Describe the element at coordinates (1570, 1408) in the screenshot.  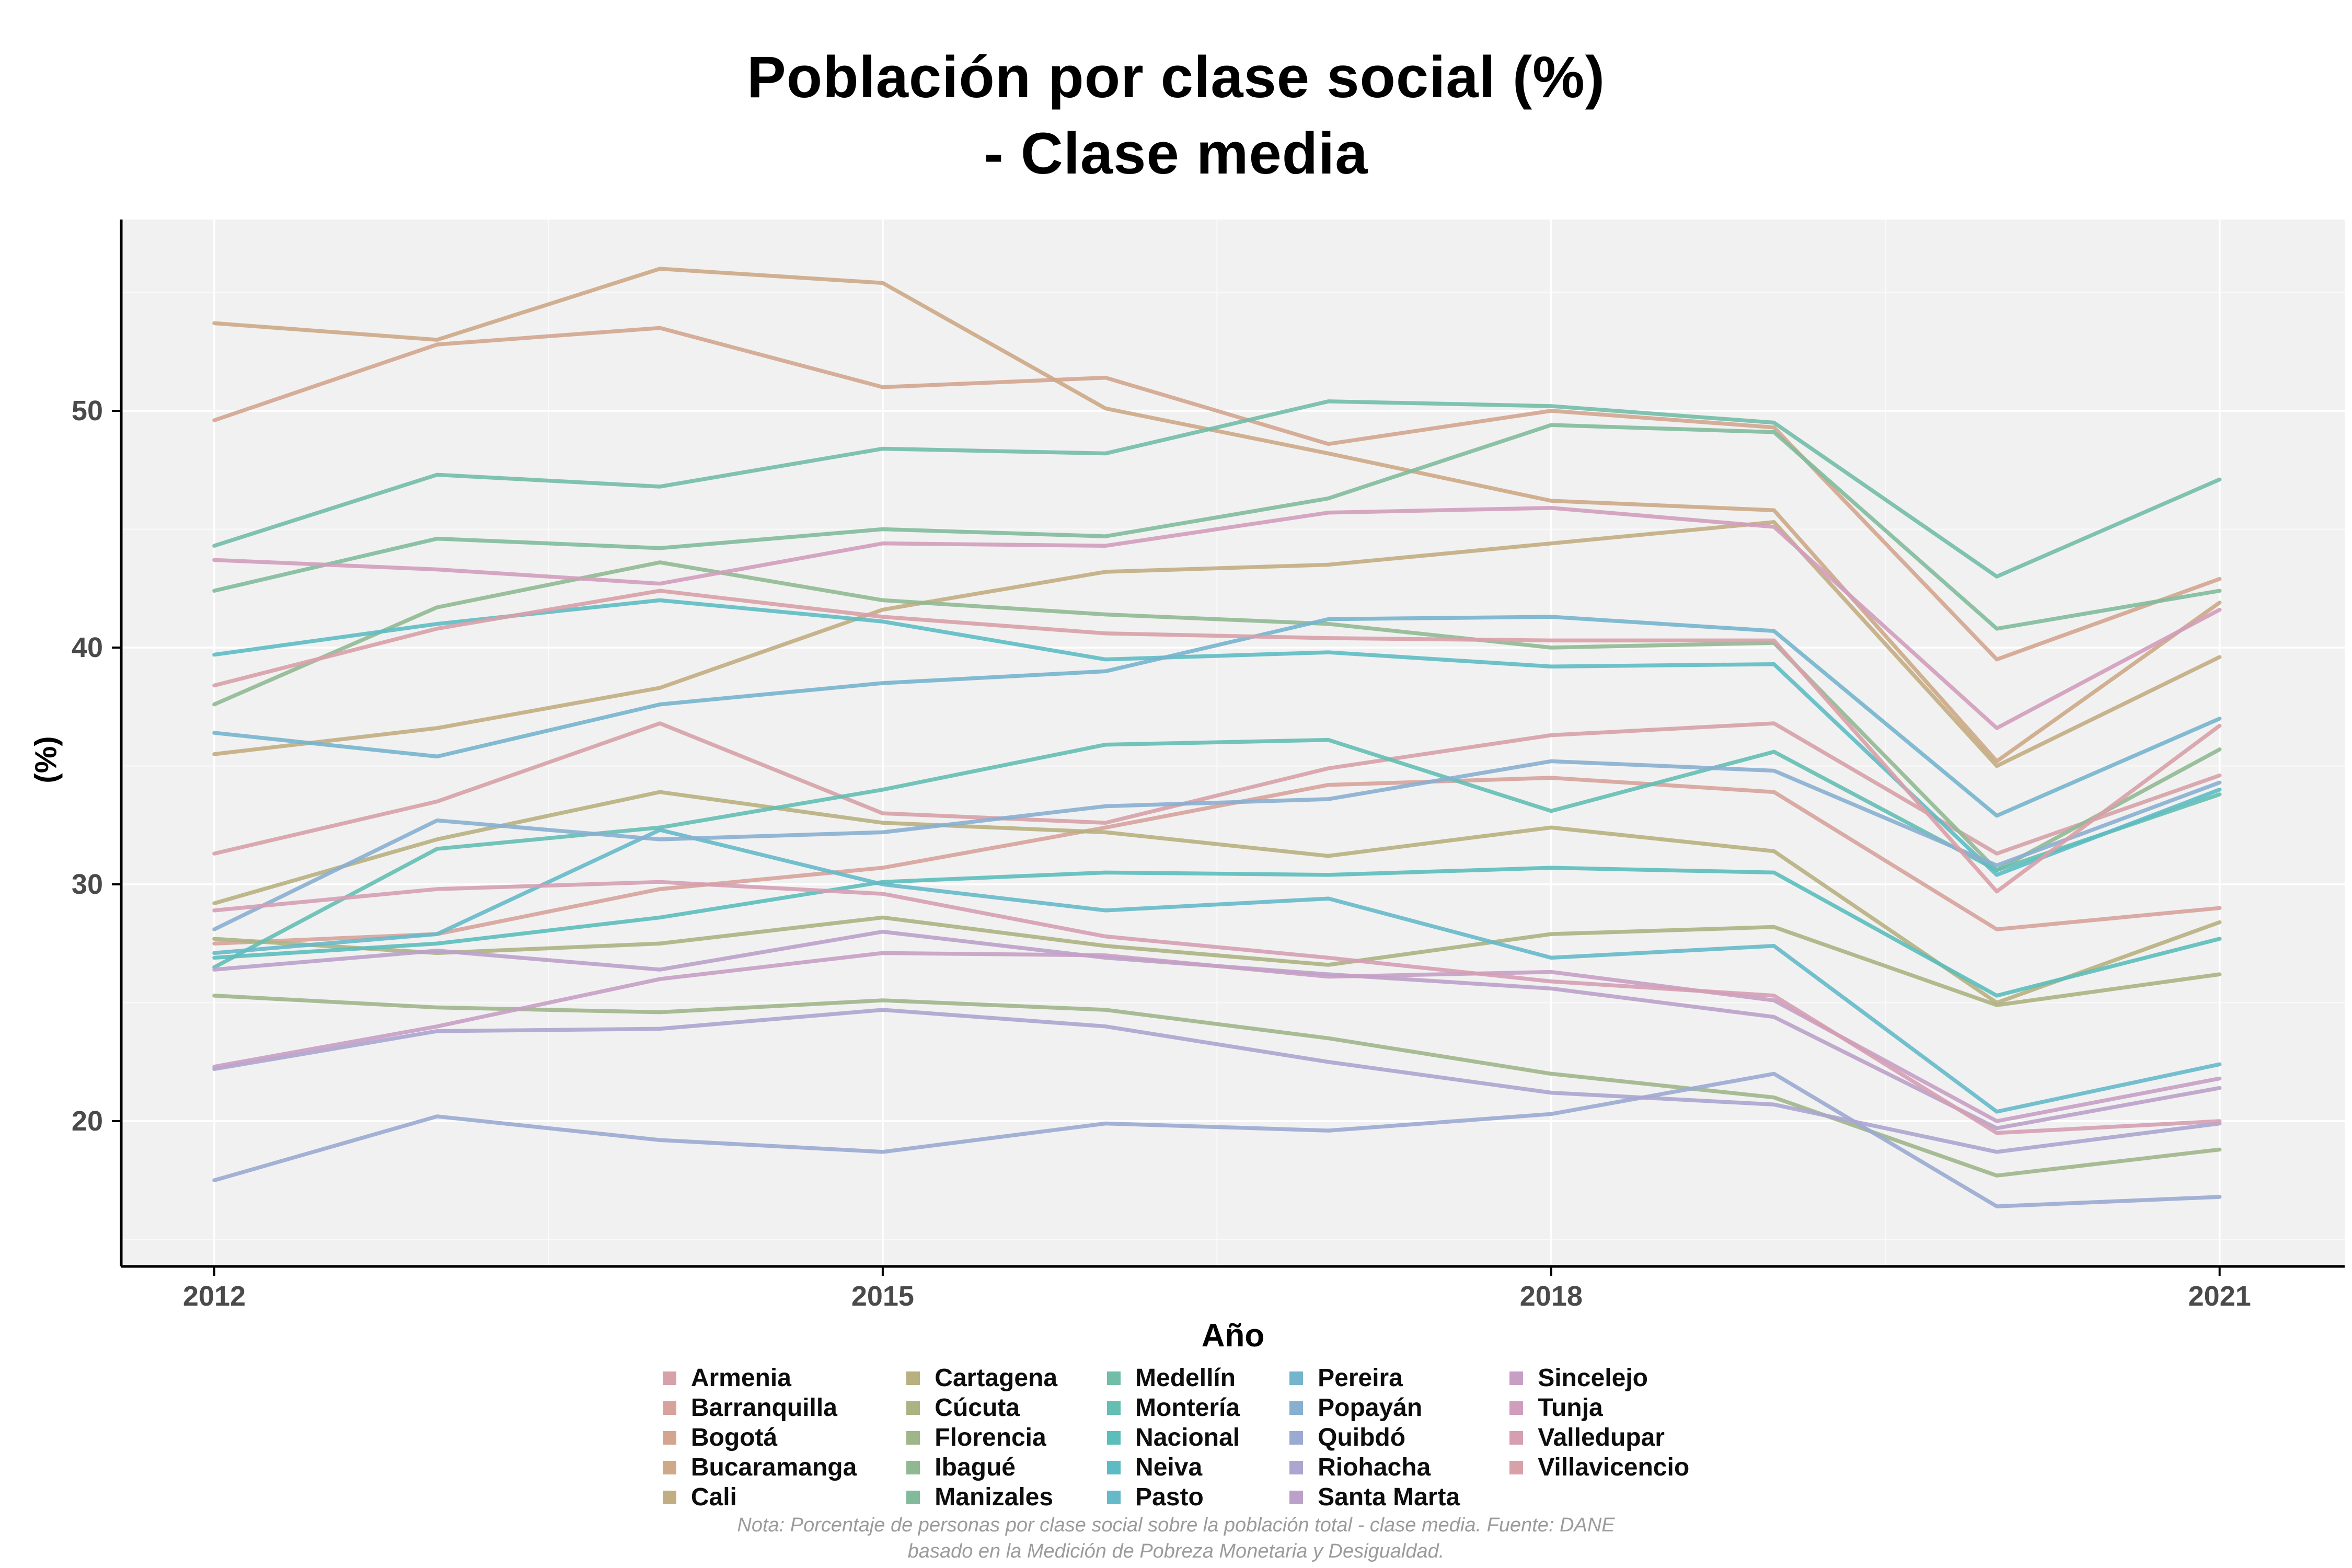
I see `legend-label: Tunja` at that location.